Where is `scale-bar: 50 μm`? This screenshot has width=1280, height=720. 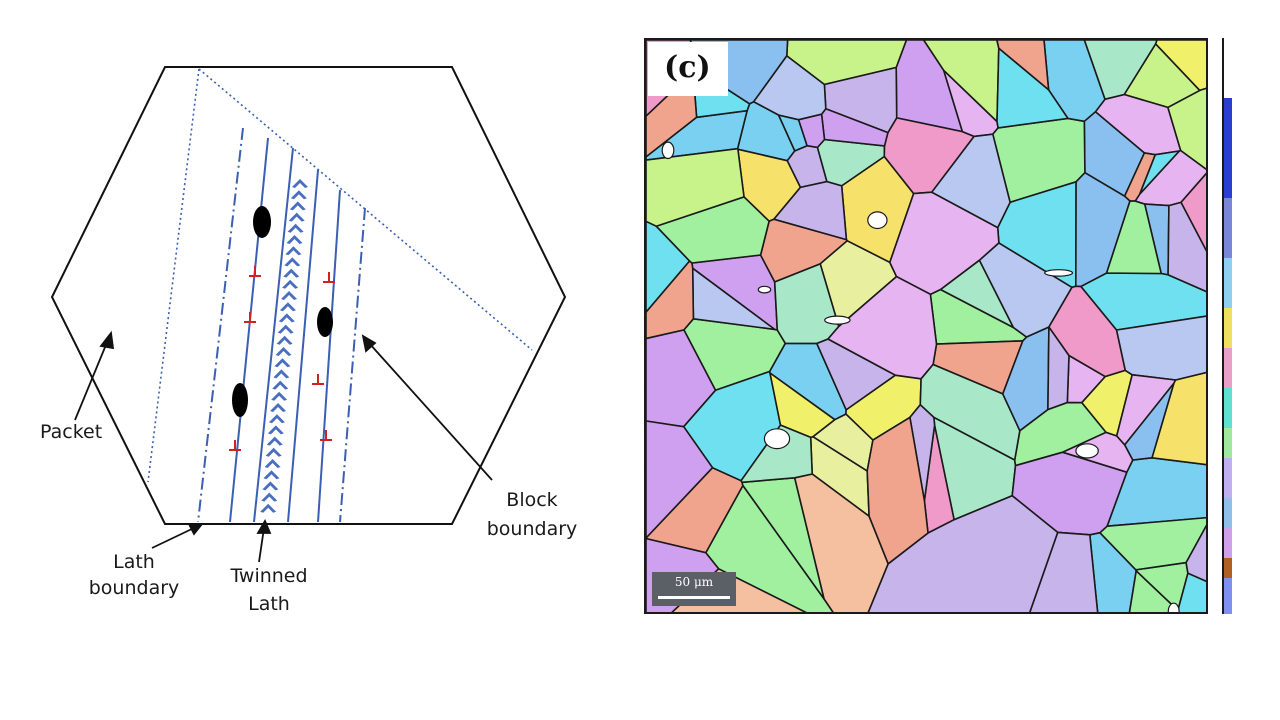 scale-bar: 50 μm is located at coordinates (694, 589).